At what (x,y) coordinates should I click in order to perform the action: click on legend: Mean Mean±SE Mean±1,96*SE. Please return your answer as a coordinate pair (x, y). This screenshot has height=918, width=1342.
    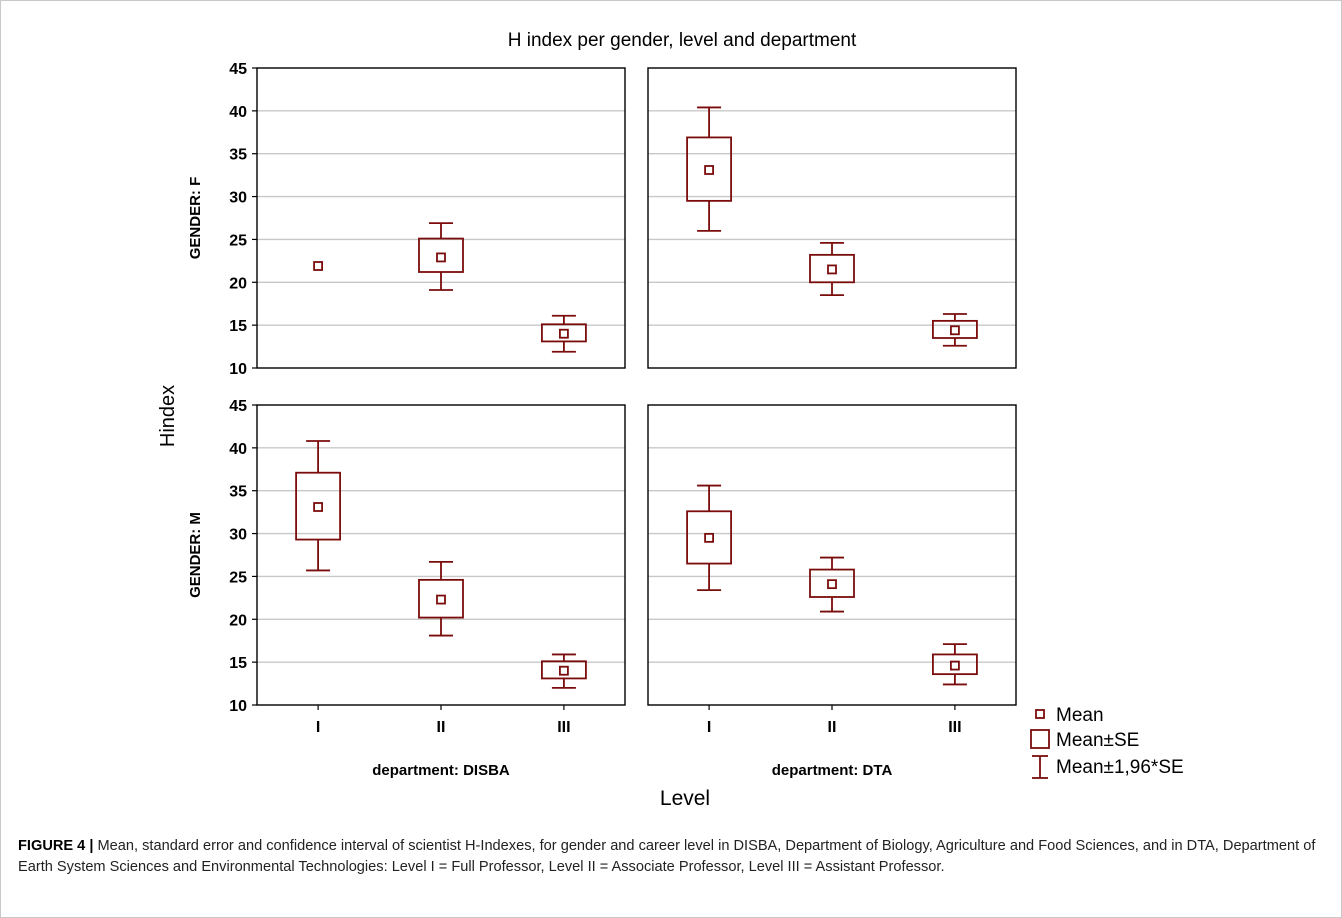
    Looking at the image, I should click on (1107, 742).